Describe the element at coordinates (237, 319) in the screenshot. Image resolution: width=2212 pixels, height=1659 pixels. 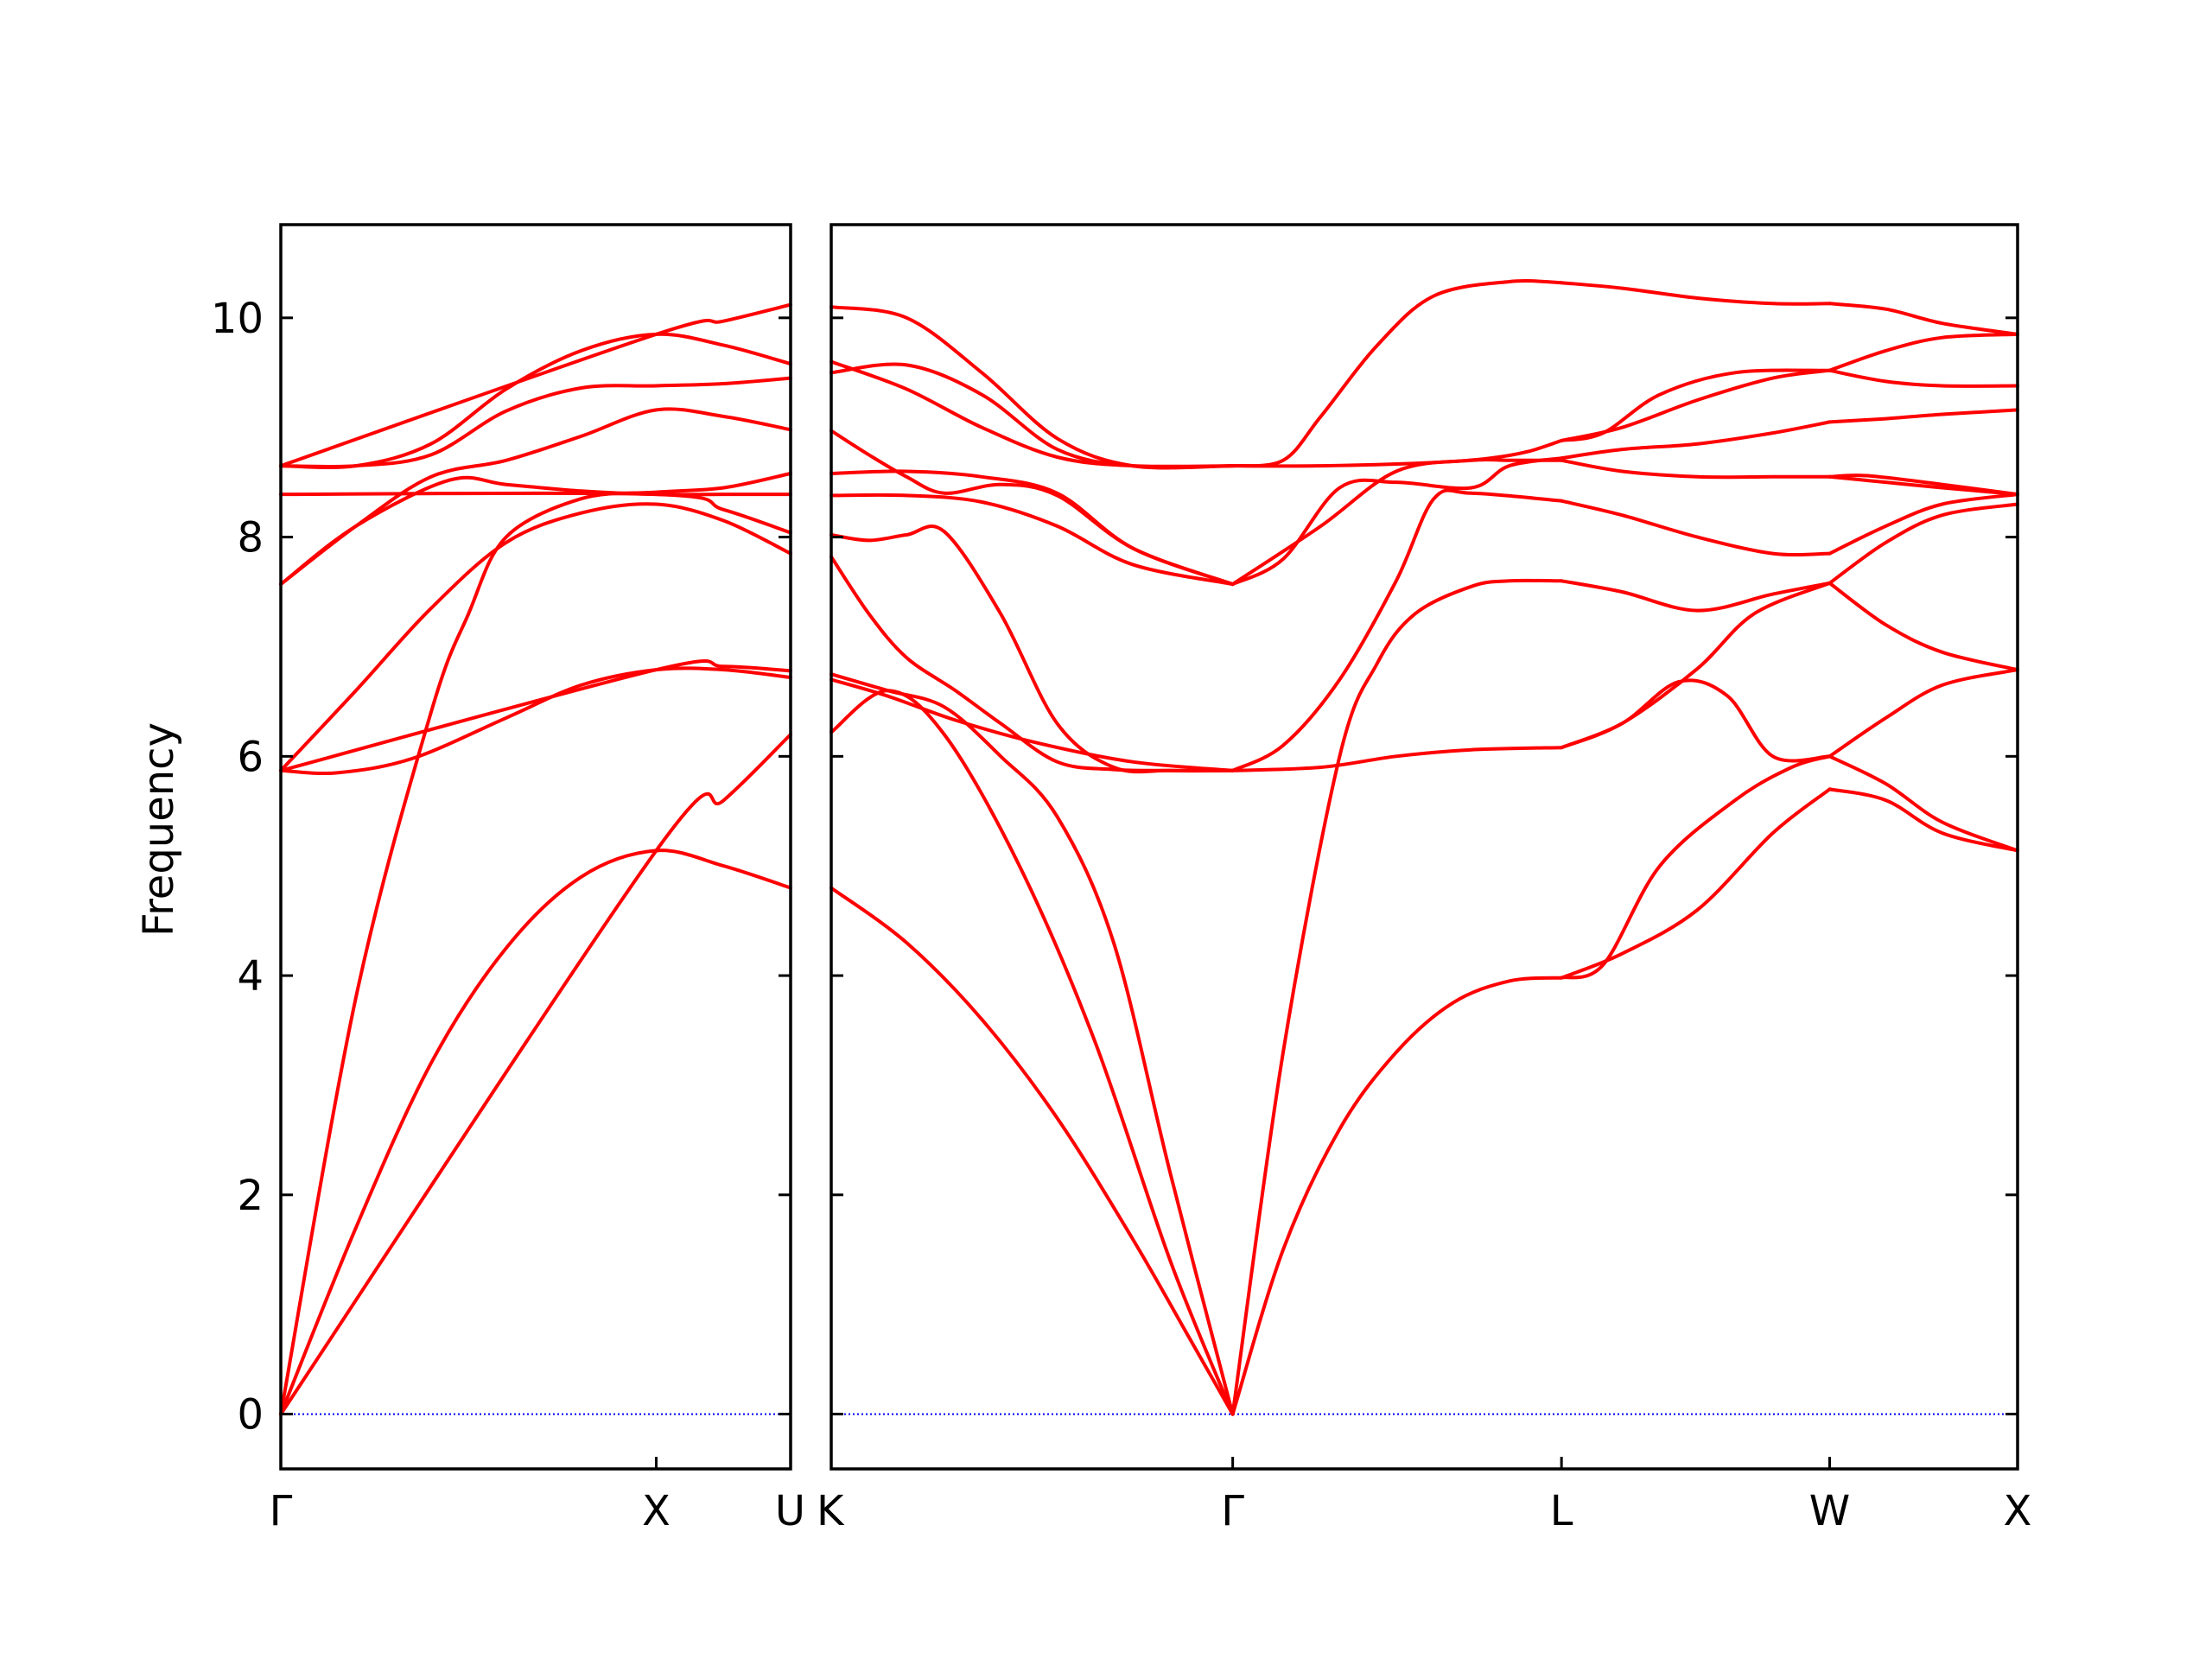
I see `y-tick-label: 10` at that location.